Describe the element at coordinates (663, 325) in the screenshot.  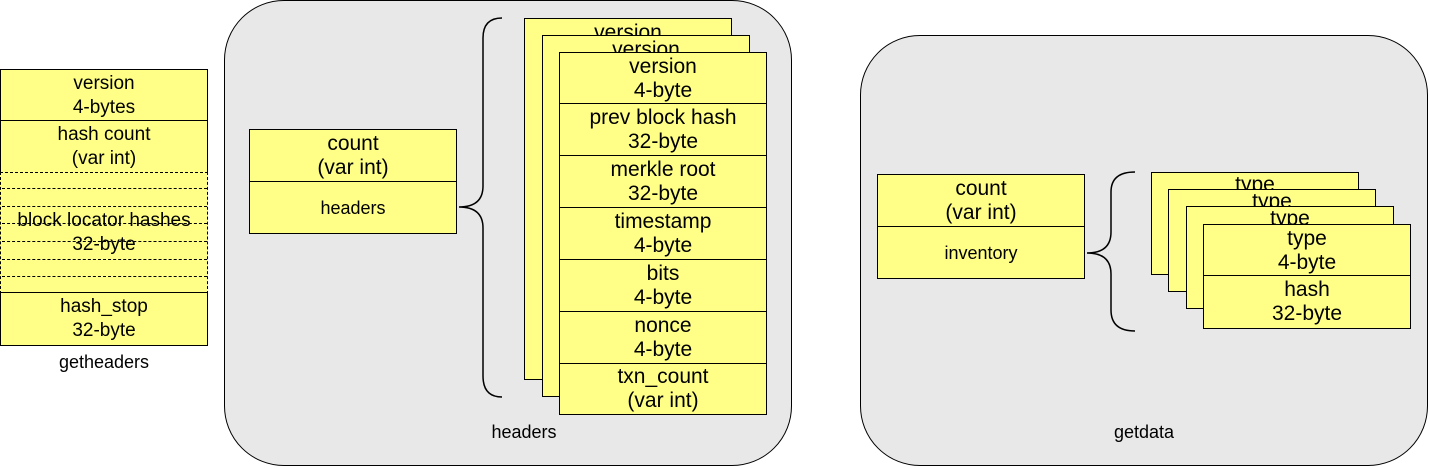
I see `field-name: nonce` at that location.